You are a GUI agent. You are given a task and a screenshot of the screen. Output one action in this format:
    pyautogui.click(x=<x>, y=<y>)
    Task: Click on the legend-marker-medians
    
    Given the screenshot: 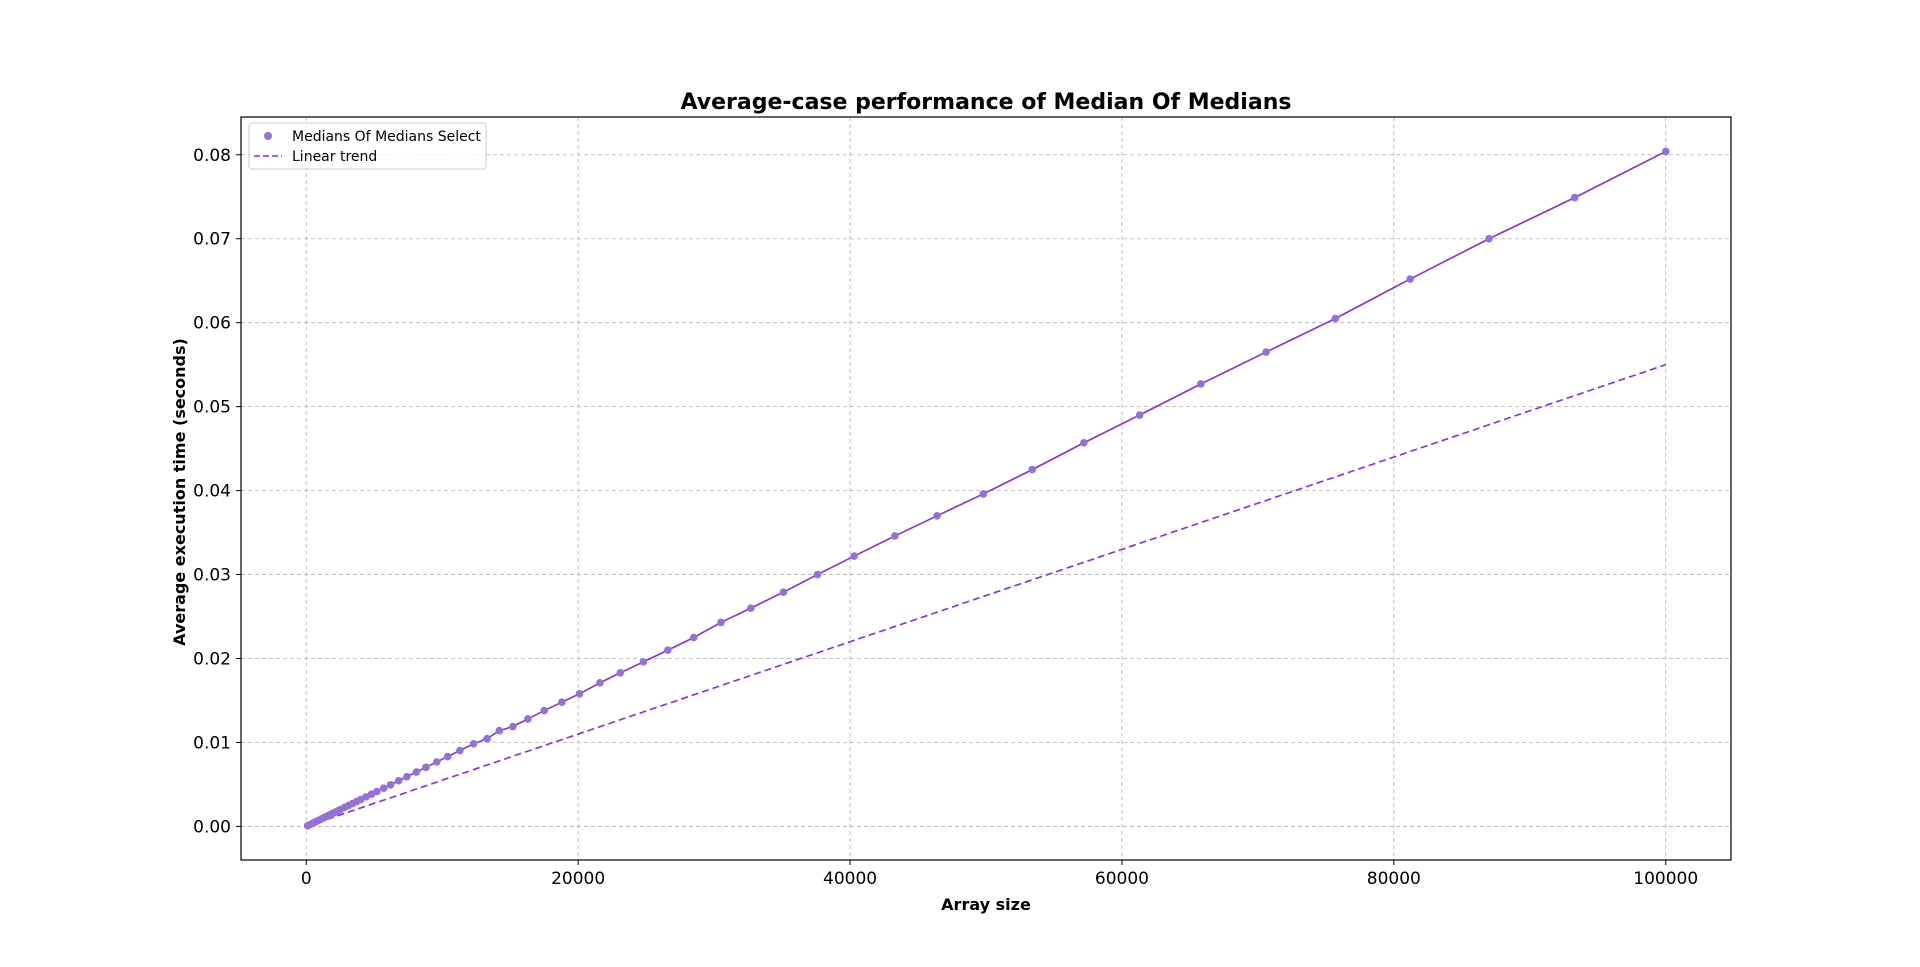 What is the action you would take?
    pyautogui.click(x=268, y=136)
    